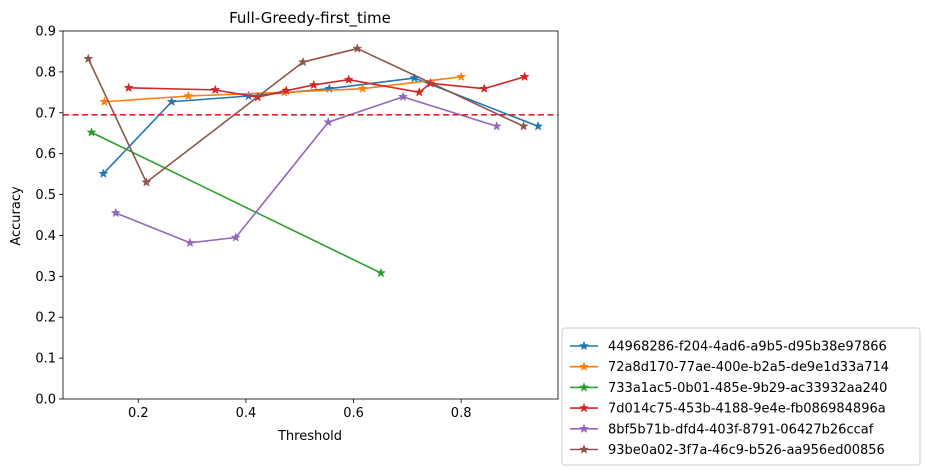 The height and width of the screenshot is (474, 925). I want to click on y-axis-title: Accuracy, so click(16, 216).